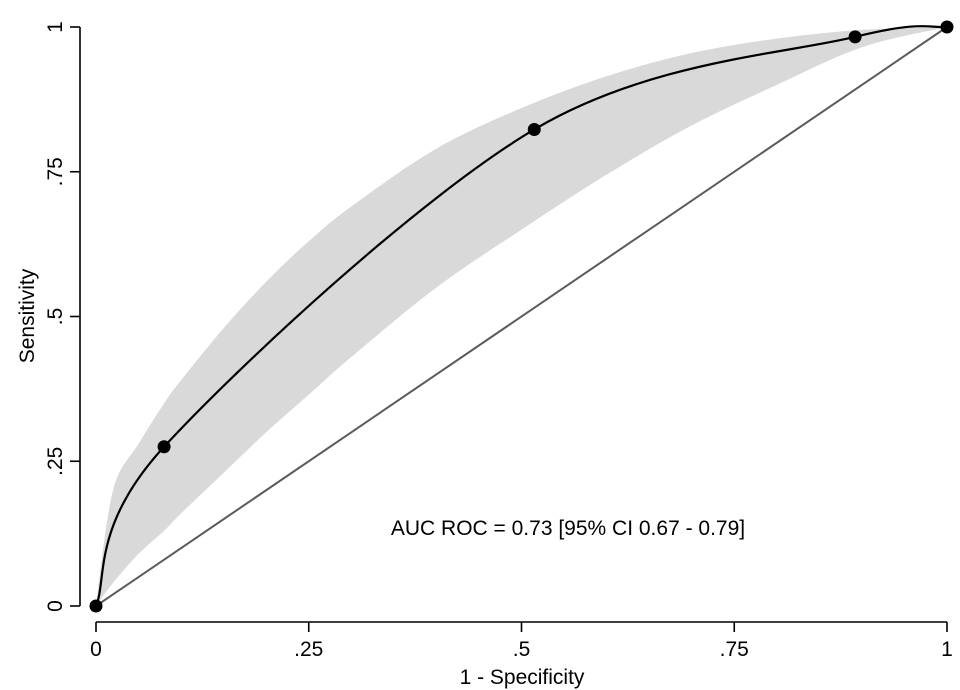 This screenshot has width=960, height=690. I want to click on y-tick-label-4: 1, so click(55, 27).